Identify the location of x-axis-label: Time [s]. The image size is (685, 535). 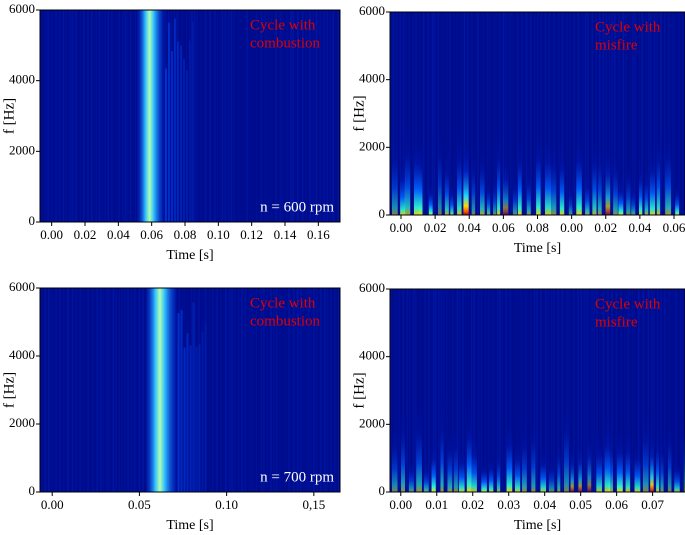
(189, 525).